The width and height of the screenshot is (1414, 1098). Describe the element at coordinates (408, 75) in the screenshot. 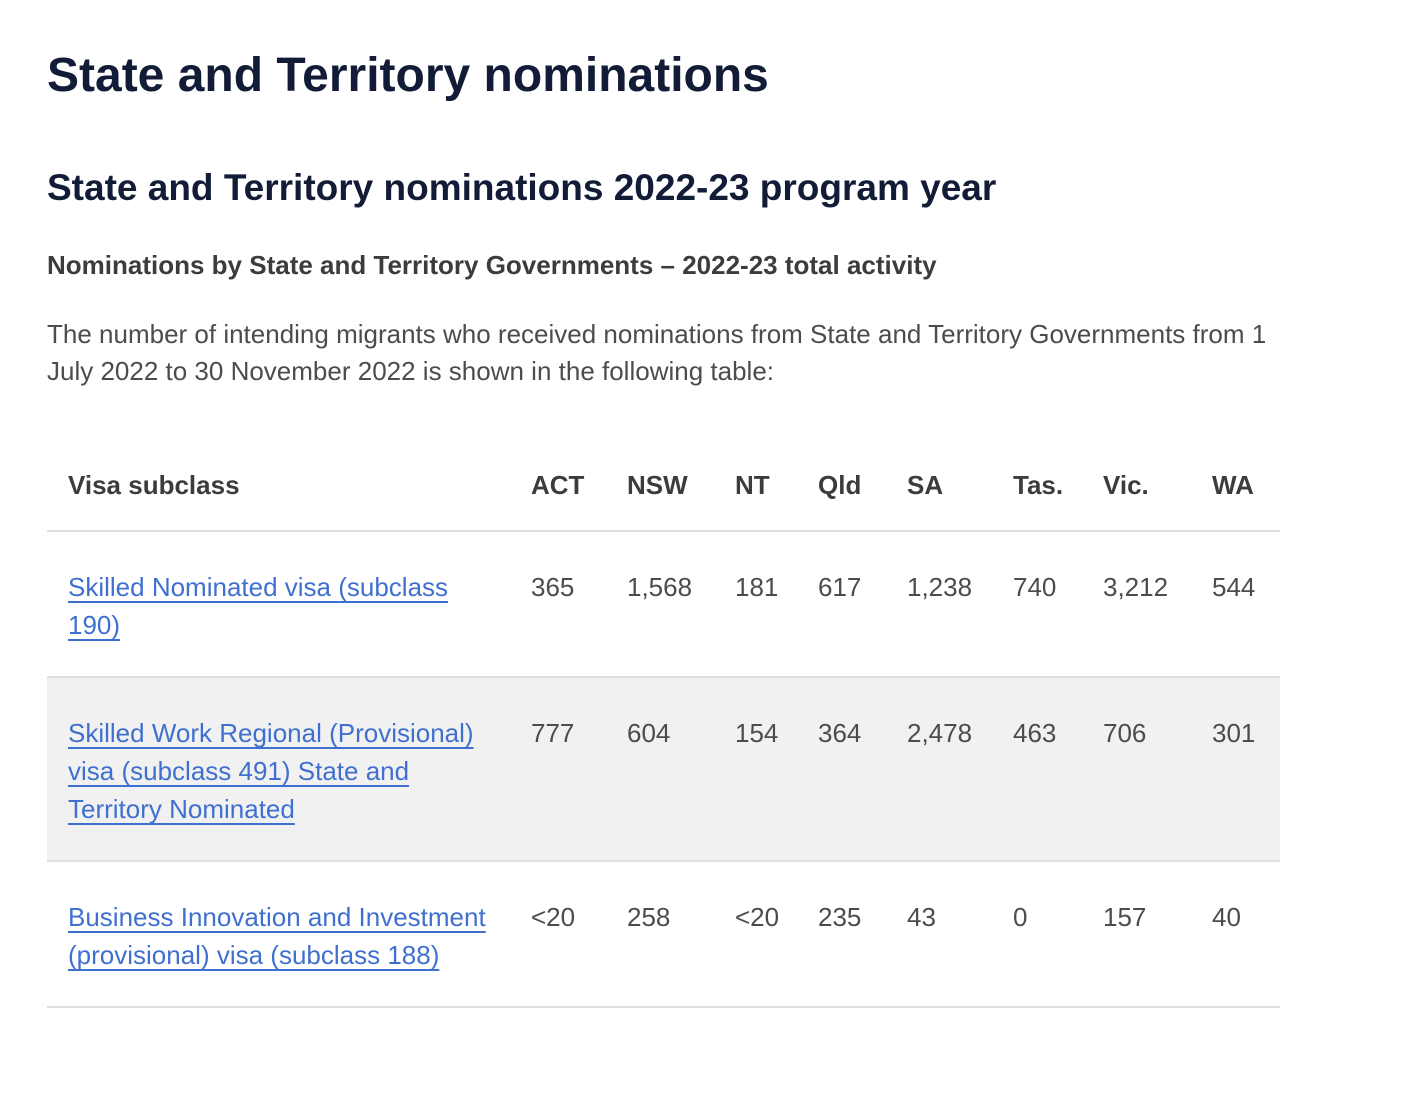

I see `page-title: State and Territory nominations` at that location.